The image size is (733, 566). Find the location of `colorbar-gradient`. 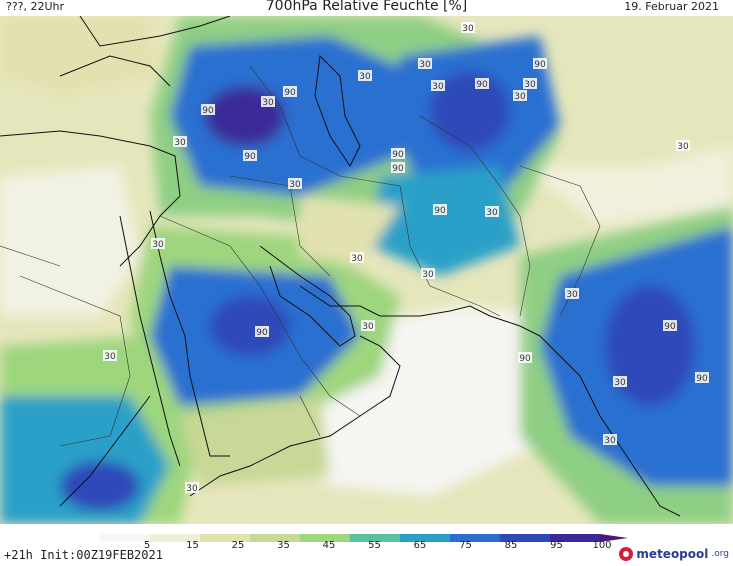

colorbar-gradient is located at coordinates (364, 538).